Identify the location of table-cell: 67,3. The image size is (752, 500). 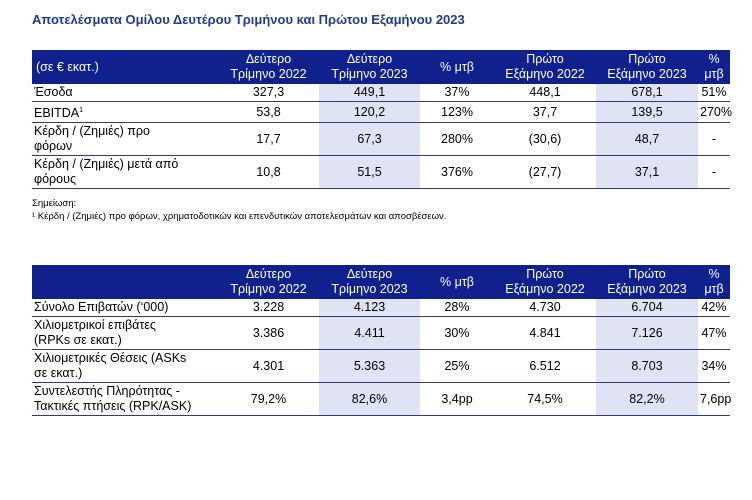
(369, 139).